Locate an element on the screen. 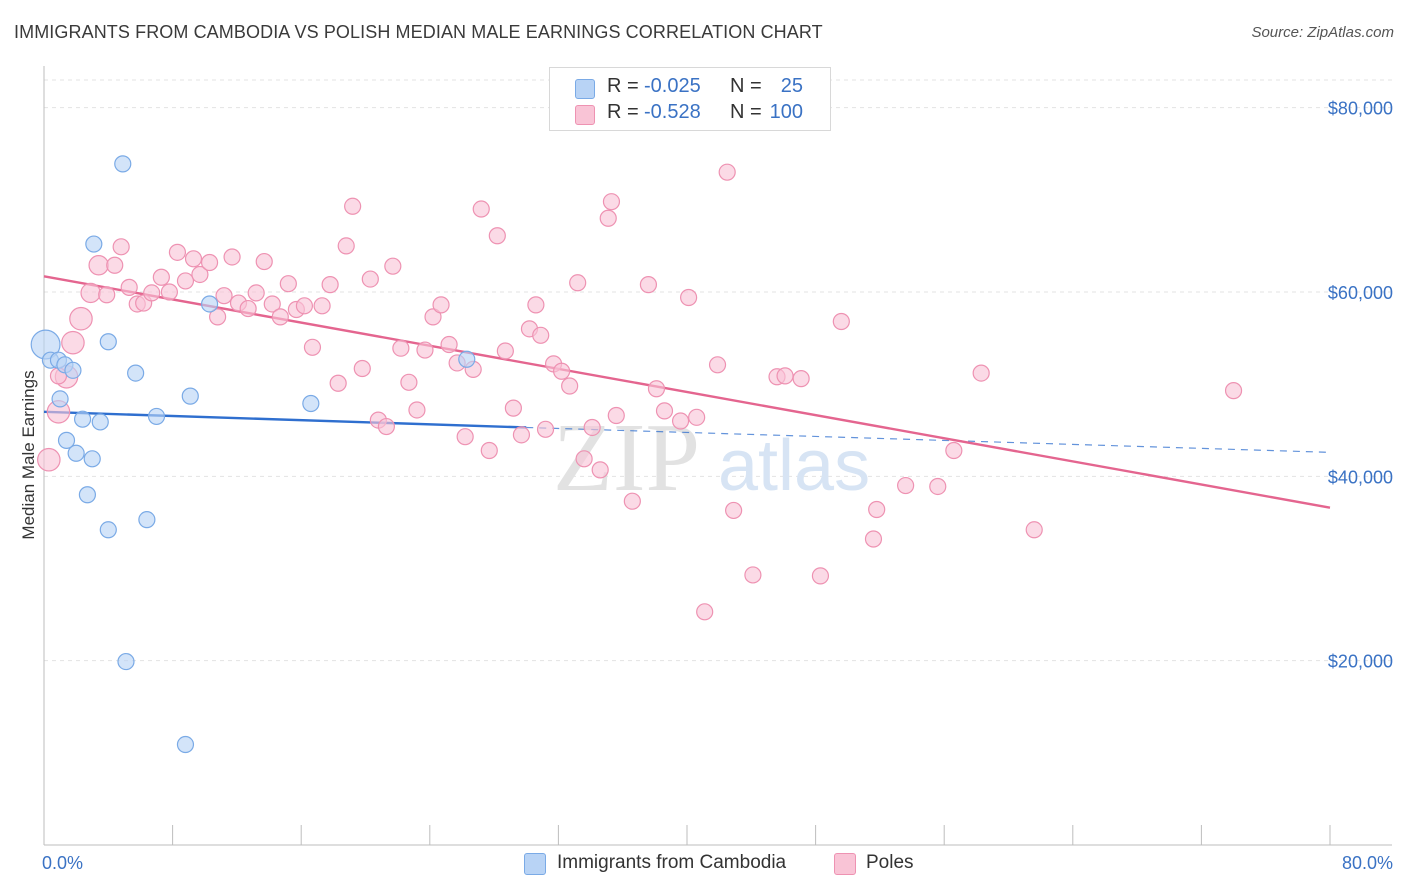 The width and height of the screenshot is (1406, 892). watermark-atlas: atlas is located at coordinates (794, 466).